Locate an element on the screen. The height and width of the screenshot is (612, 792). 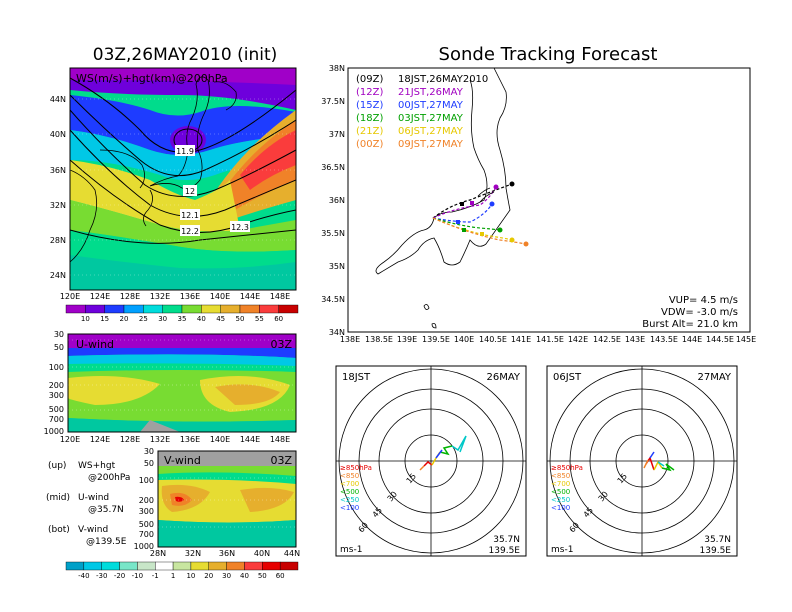
lat-tick: 28N is located at coordinates (158, 553).